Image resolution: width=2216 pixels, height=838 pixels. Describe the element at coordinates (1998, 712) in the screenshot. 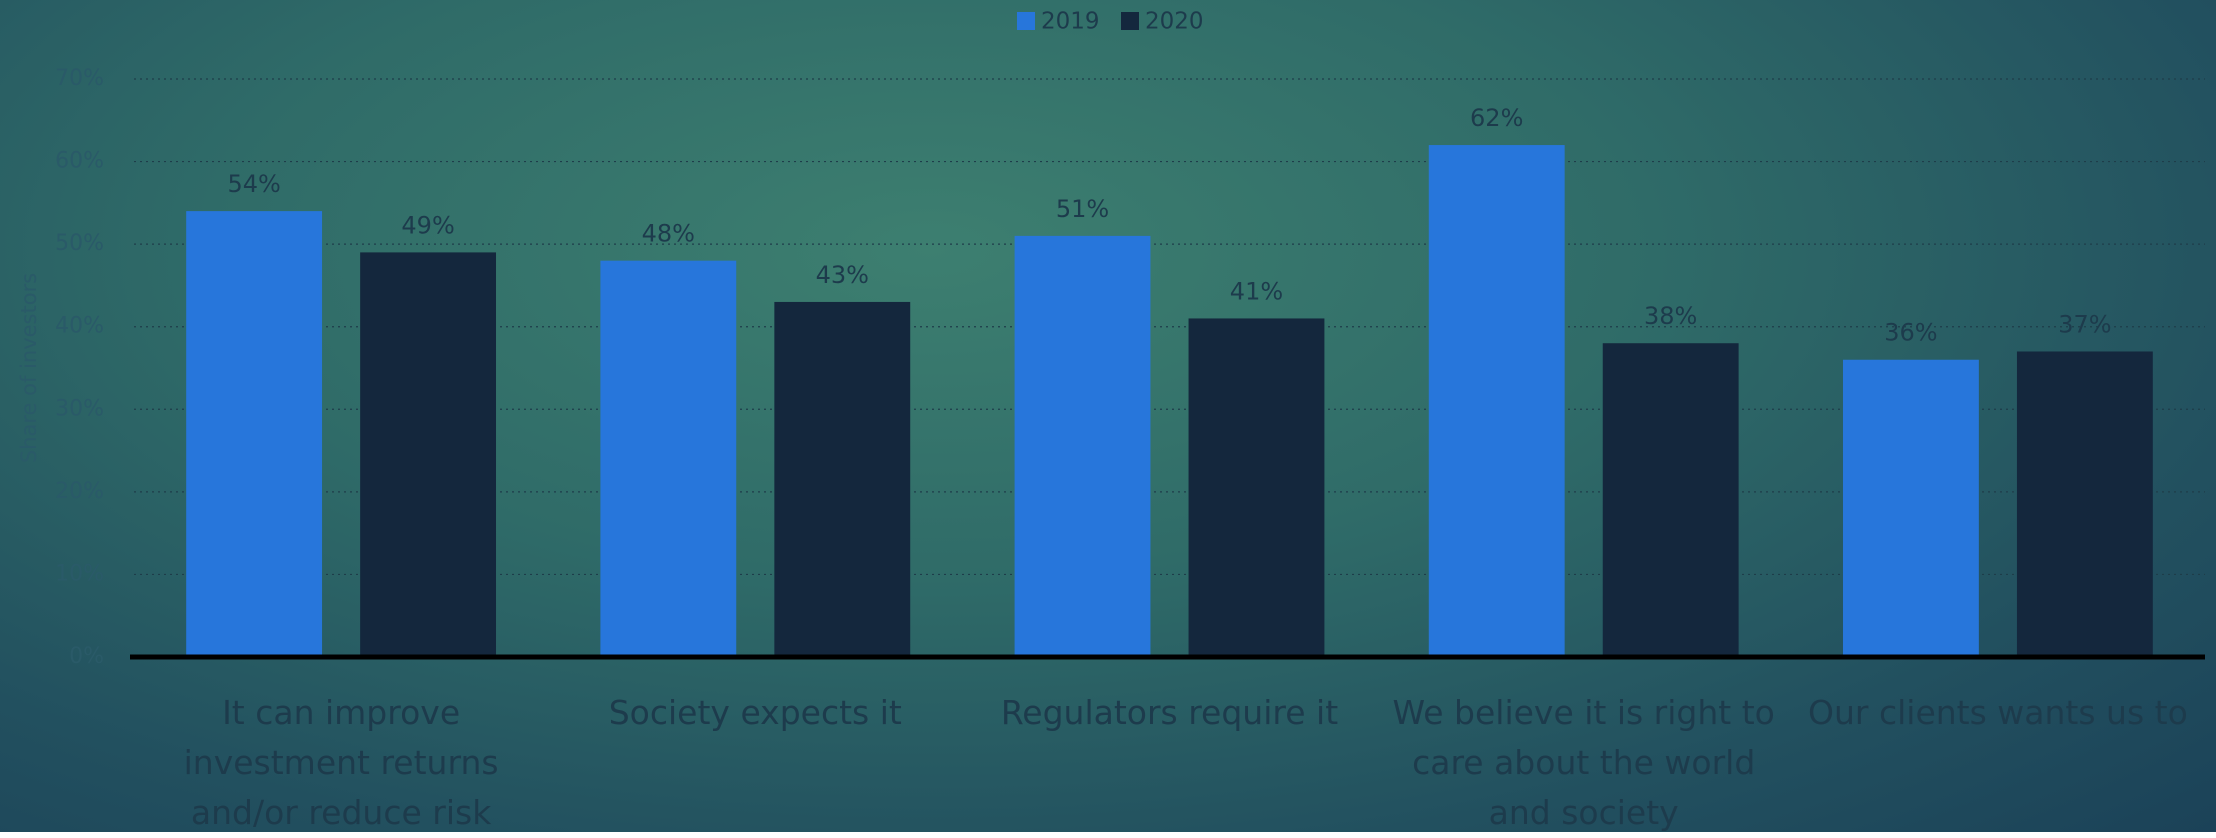

I see `x-tick-label: Our clients wants us to` at that location.